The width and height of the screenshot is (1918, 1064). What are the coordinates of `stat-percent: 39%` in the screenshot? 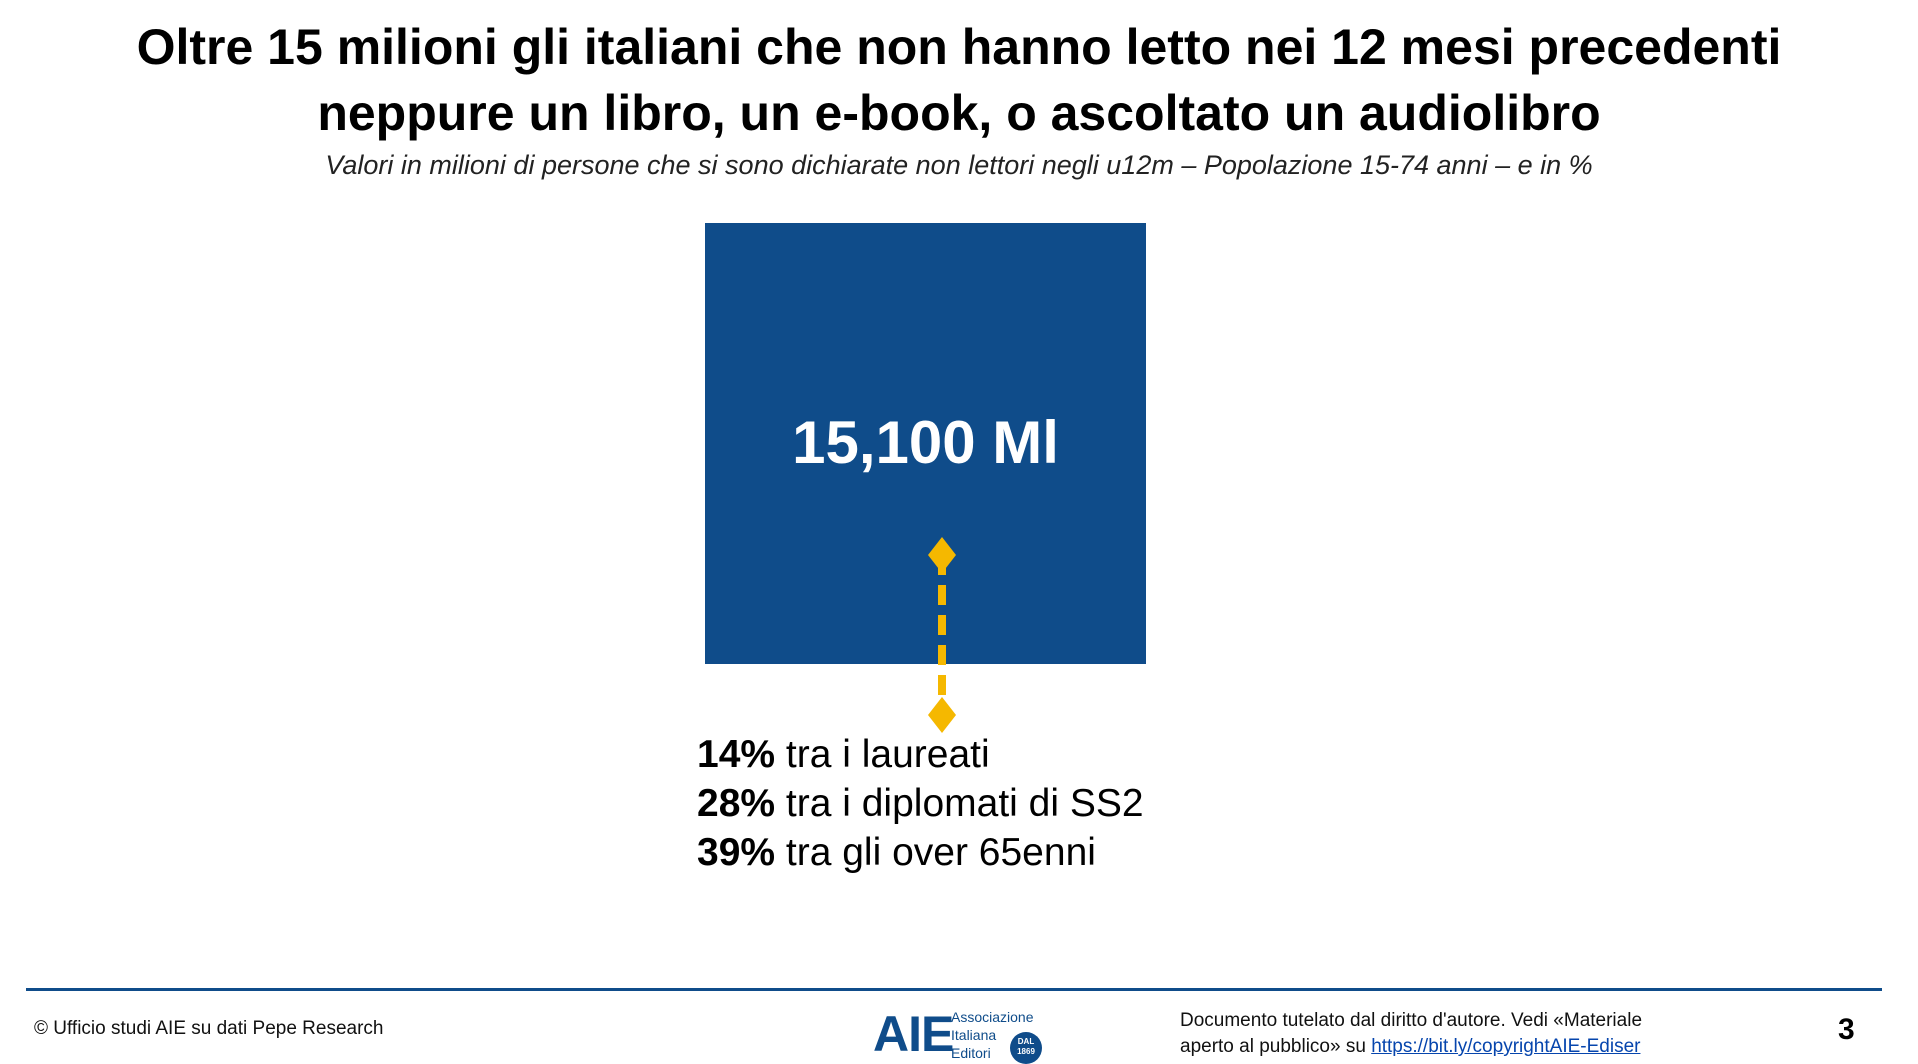 It's located at (736, 852).